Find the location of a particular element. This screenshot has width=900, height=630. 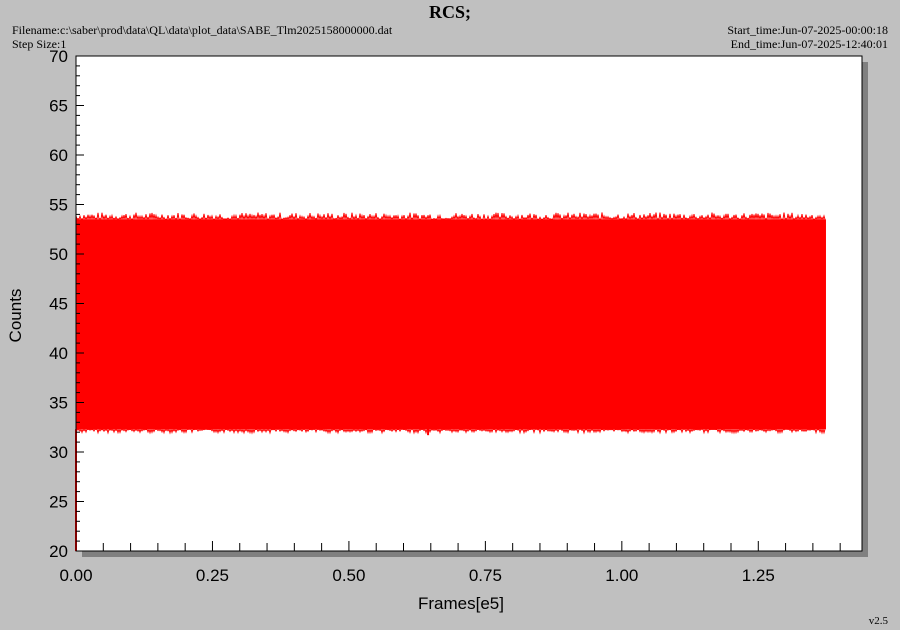

y-tick-label: 50 is located at coordinates (58, 254).